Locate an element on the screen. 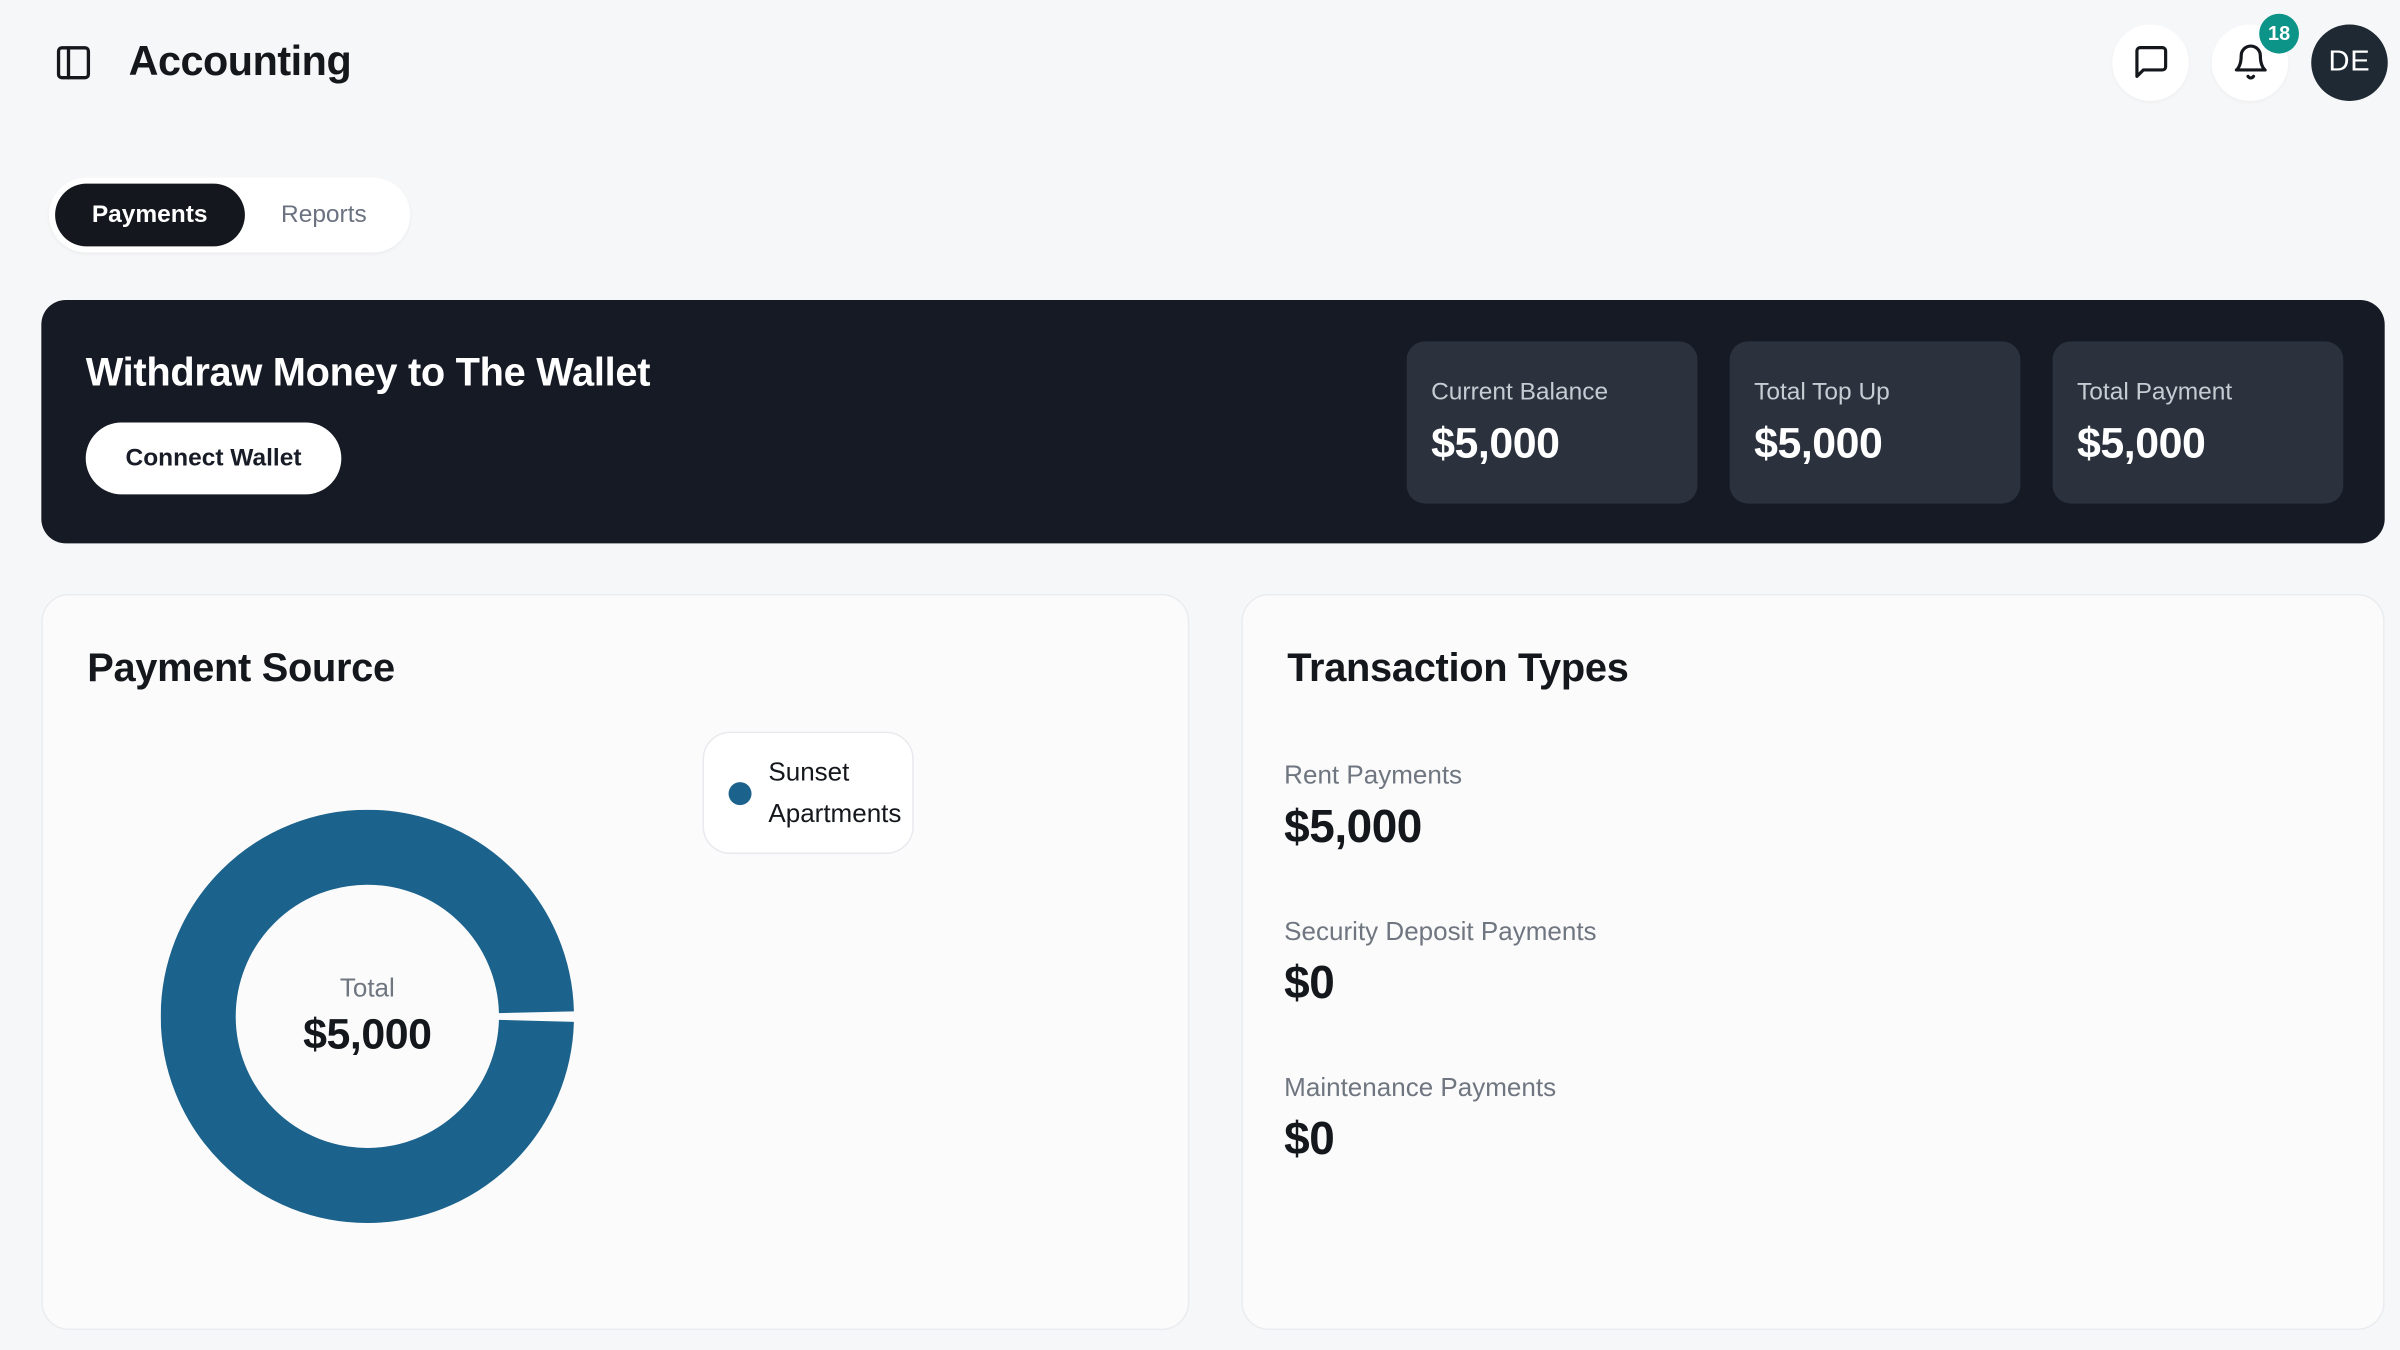 Image resolution: width=2400 pixels, height=1350 pixels. stat-card-total-top-up: Total Top Up $5,000 is located at coordinates (1875, 421).